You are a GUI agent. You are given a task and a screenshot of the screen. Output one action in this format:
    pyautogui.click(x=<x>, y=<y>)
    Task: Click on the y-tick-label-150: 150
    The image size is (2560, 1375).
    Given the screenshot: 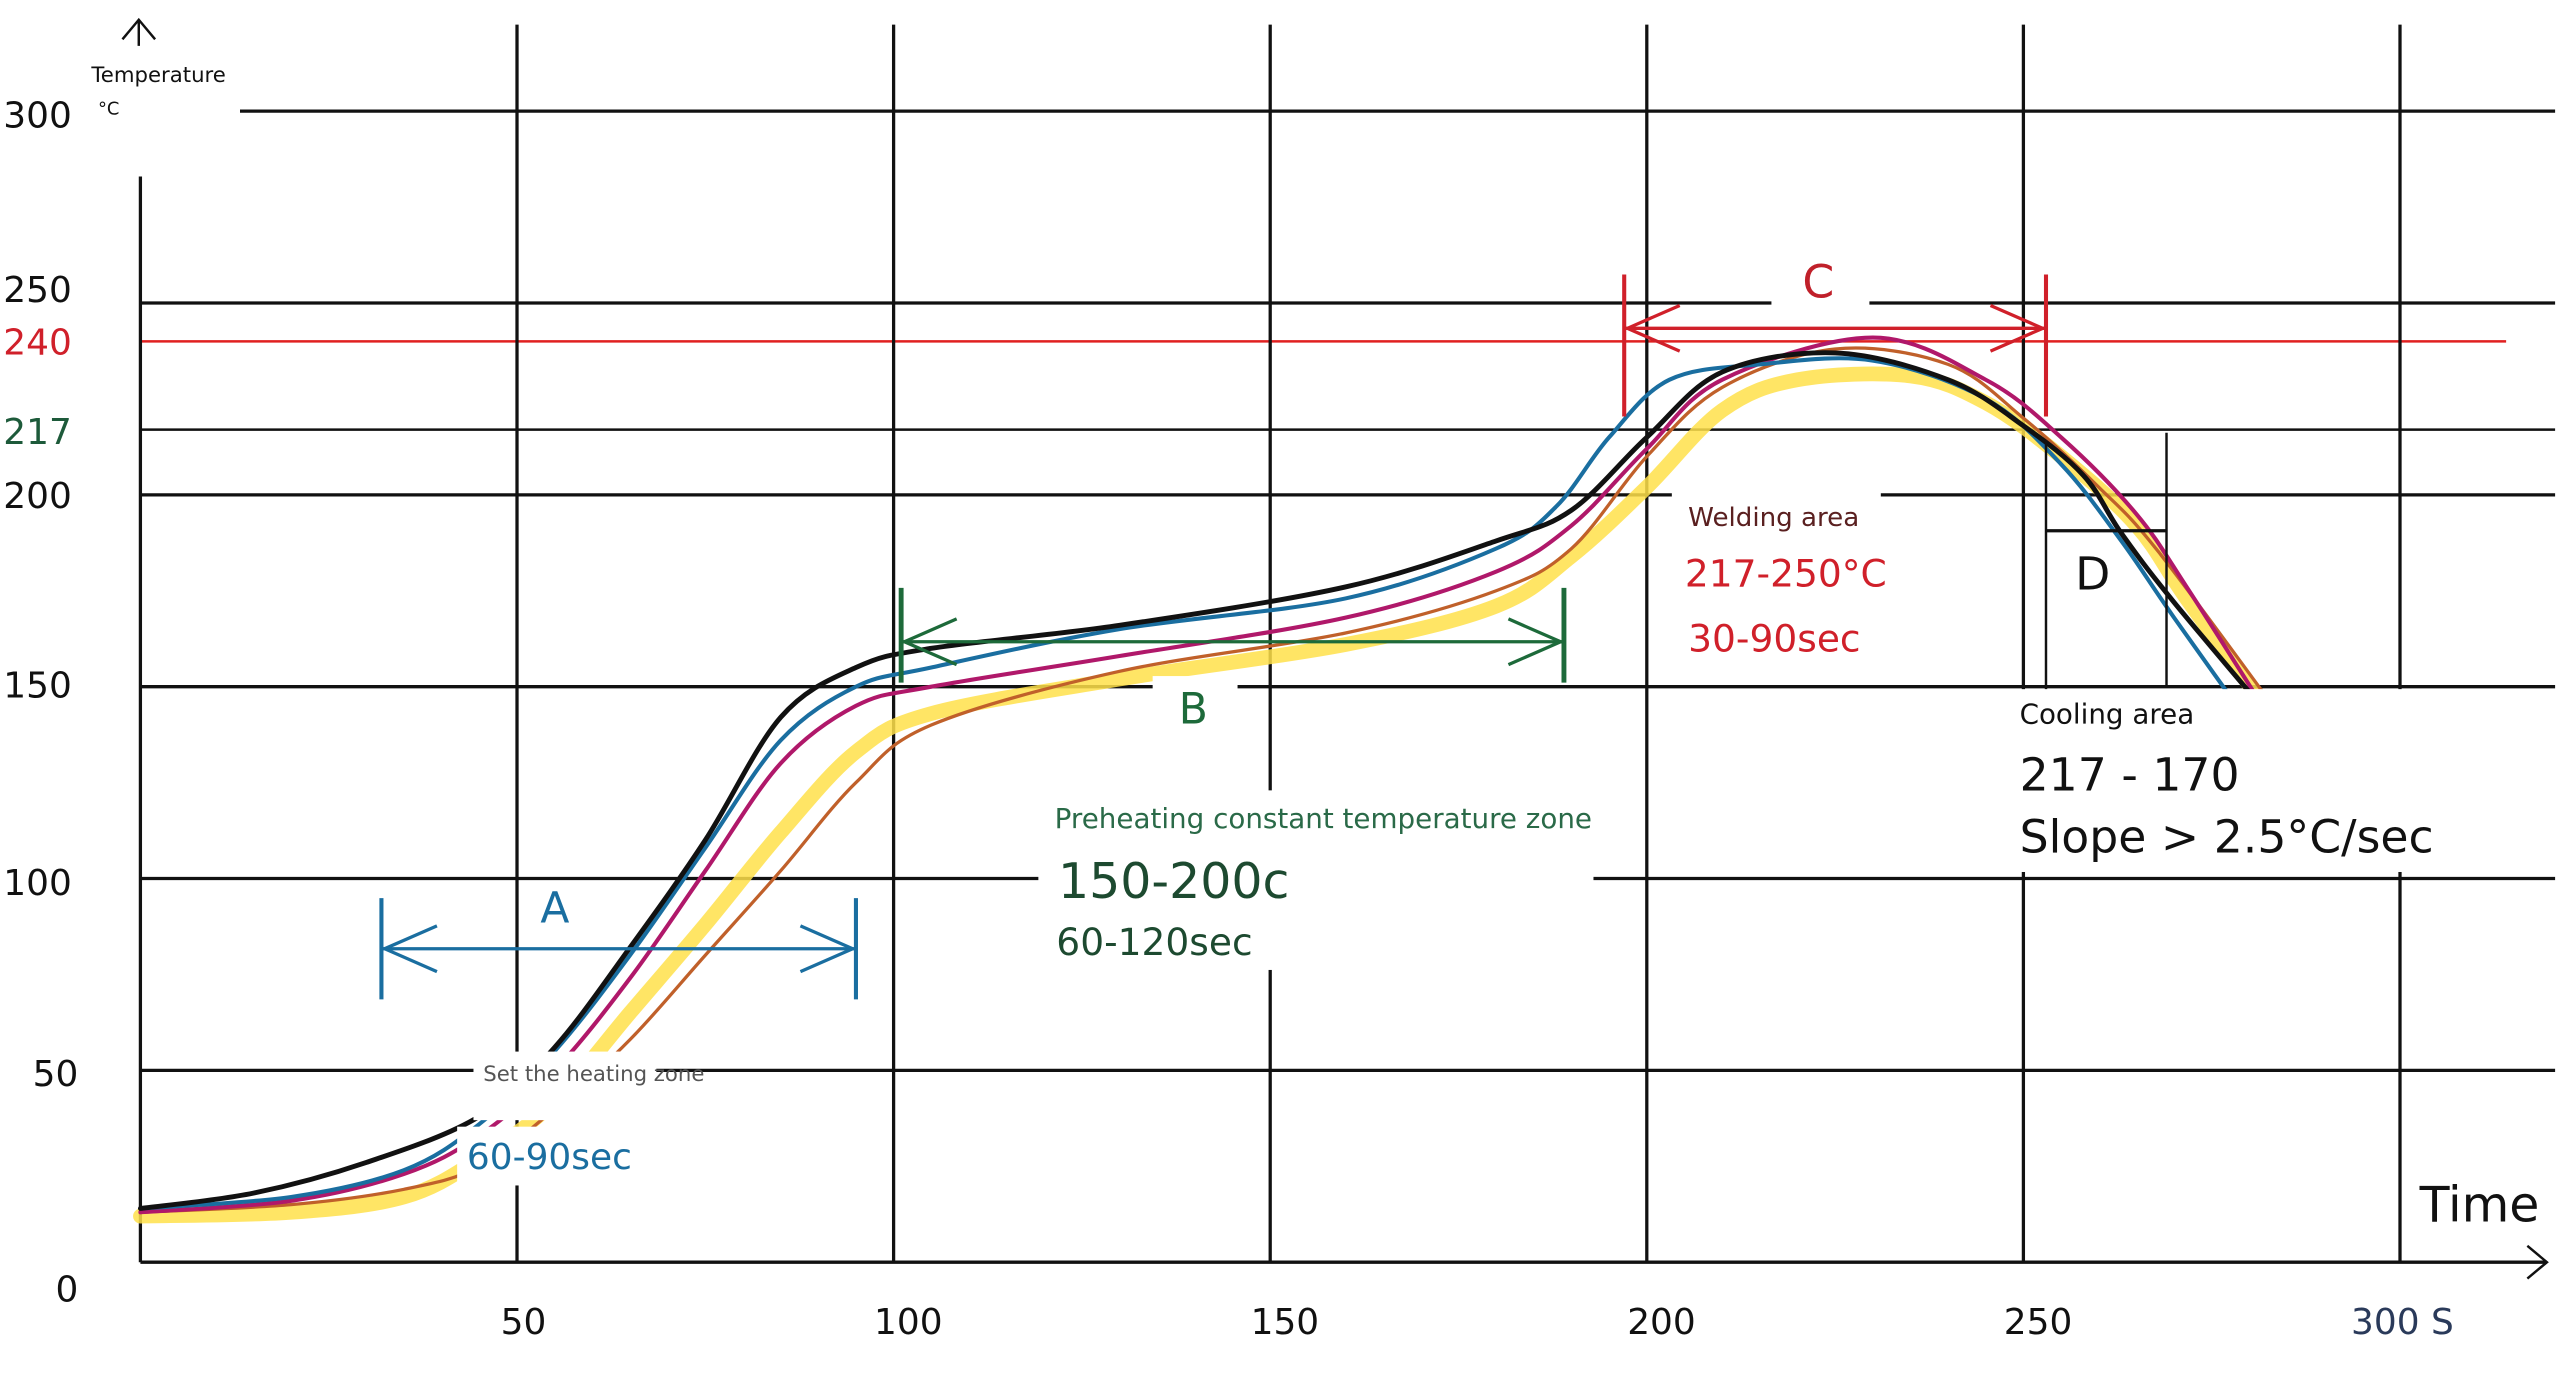 What is the action you would take?
    pyautogui.click(x=37, y=685)
    